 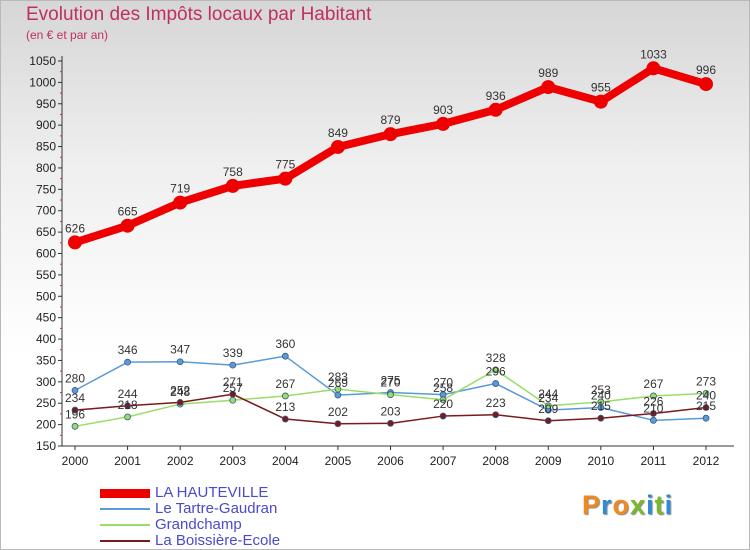 What do you see at coordinates (390, 461) in the screenshot?
I see `x-tick-label: 2006` at bounding box center [390, 461].